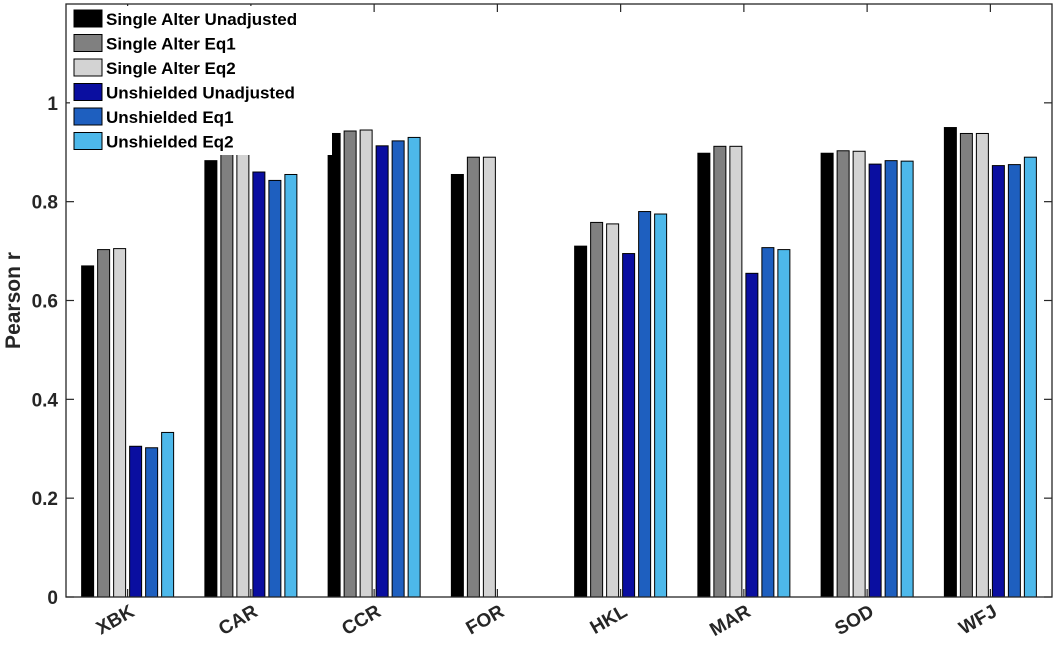 Image resolution: width=1057 pixels, height=661 pixels. I want to click on x-tick-label: XBK, so click(115, 620).